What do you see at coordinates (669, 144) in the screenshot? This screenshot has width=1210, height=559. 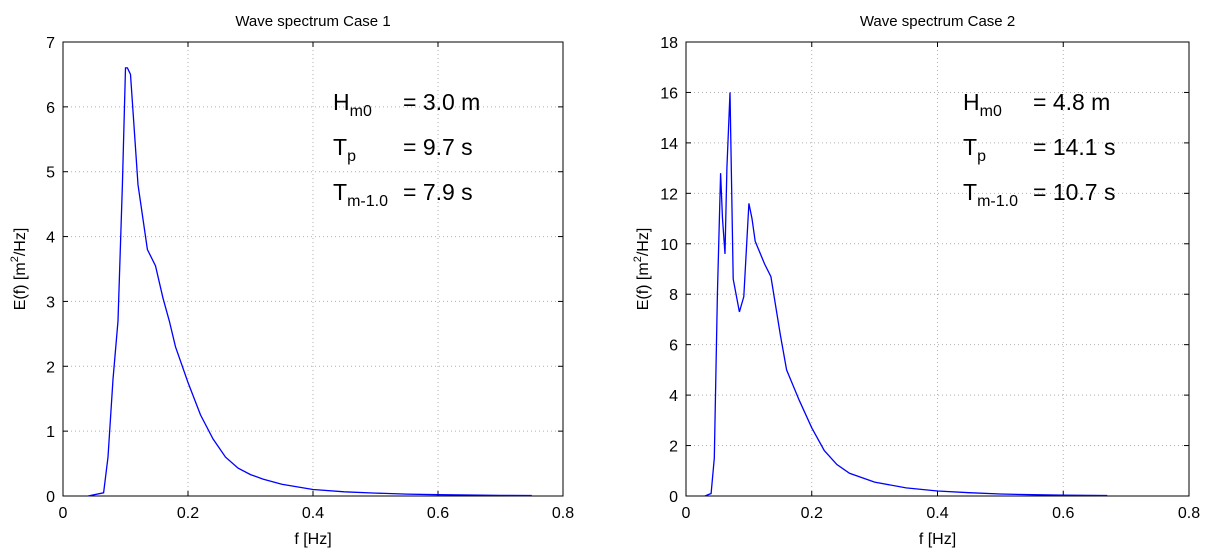 I see `y-tick-label: 14` at bounding box center [669, 144].